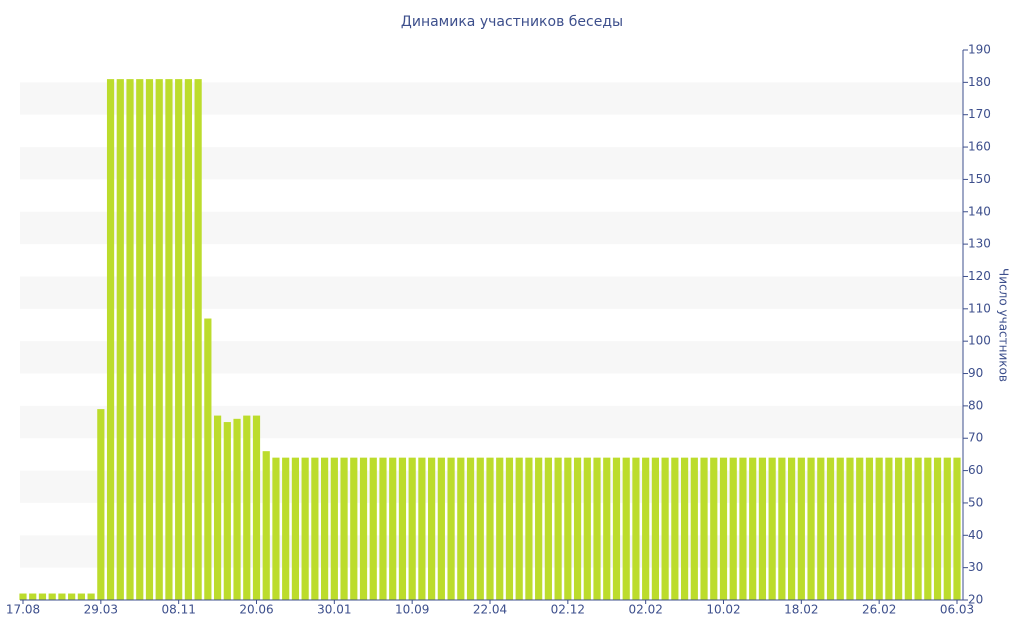 Image resolution: width=1024 pixels, height=640 pixels. I want to click on y-tick-label: 60, so click(975, 470).